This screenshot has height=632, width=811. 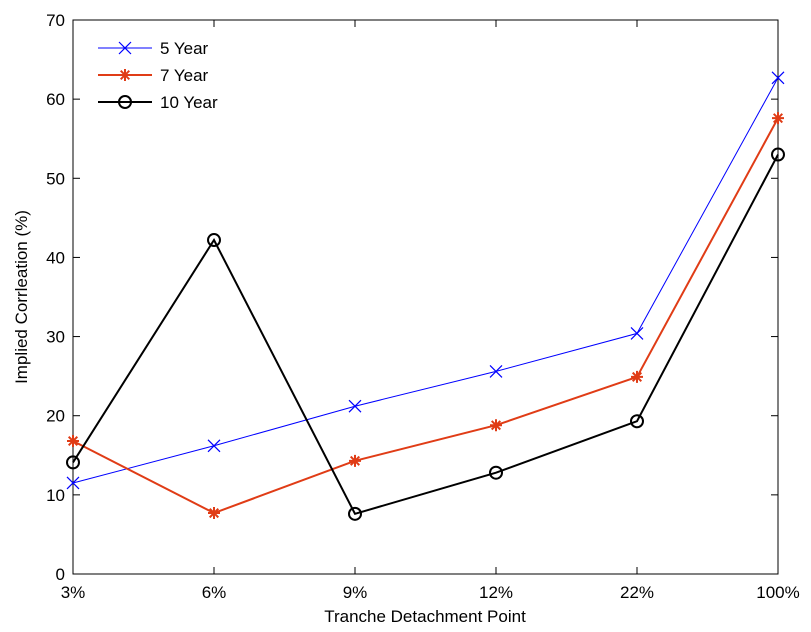 I want to click on x-tick-label: 3%, so click(x=73, y=592).